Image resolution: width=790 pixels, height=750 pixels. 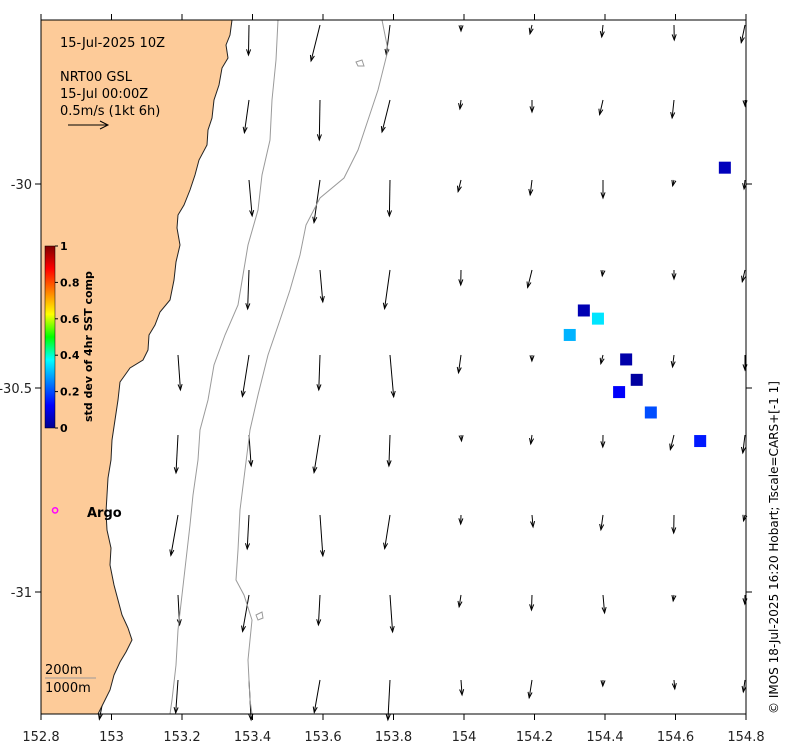 What do you see at coordinates (64, 246) in the screenshot?
I see `colorbar-tick-label: 1` at bounding box center [64, 246].